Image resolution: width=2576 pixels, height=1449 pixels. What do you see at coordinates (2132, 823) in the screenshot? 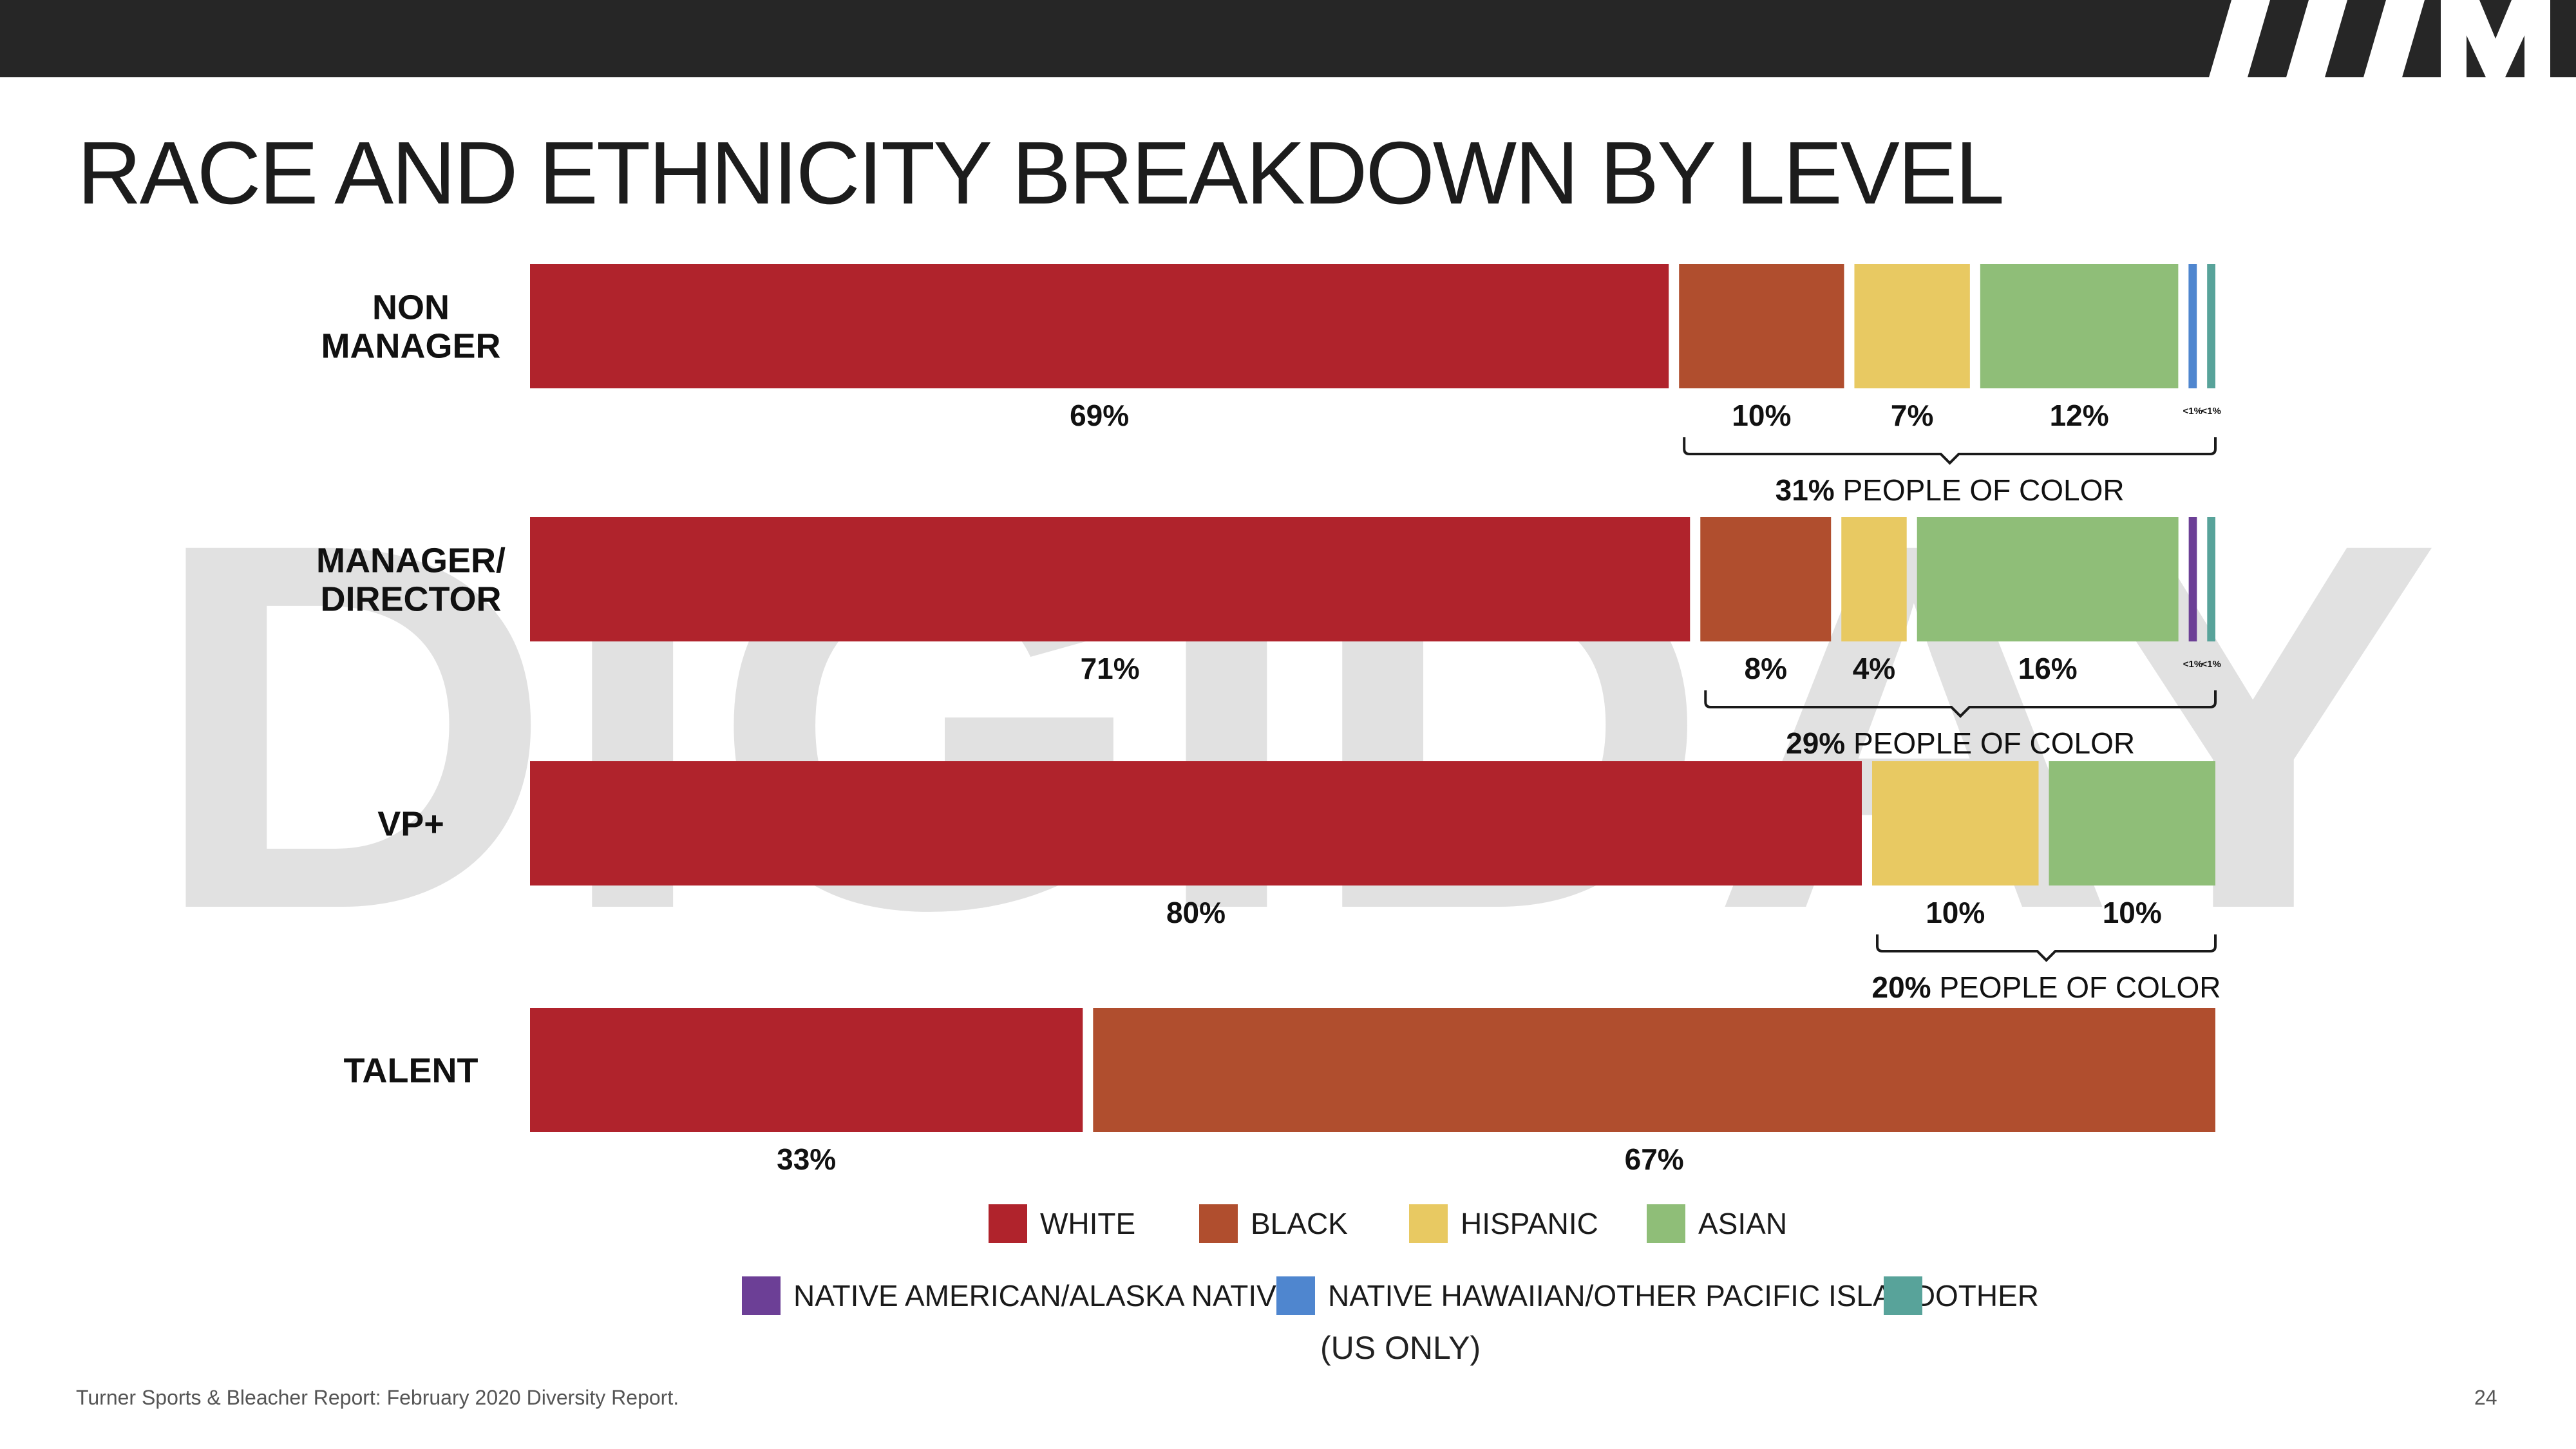
I see `bar-vp-asian` at bounding box center [2132, 823].